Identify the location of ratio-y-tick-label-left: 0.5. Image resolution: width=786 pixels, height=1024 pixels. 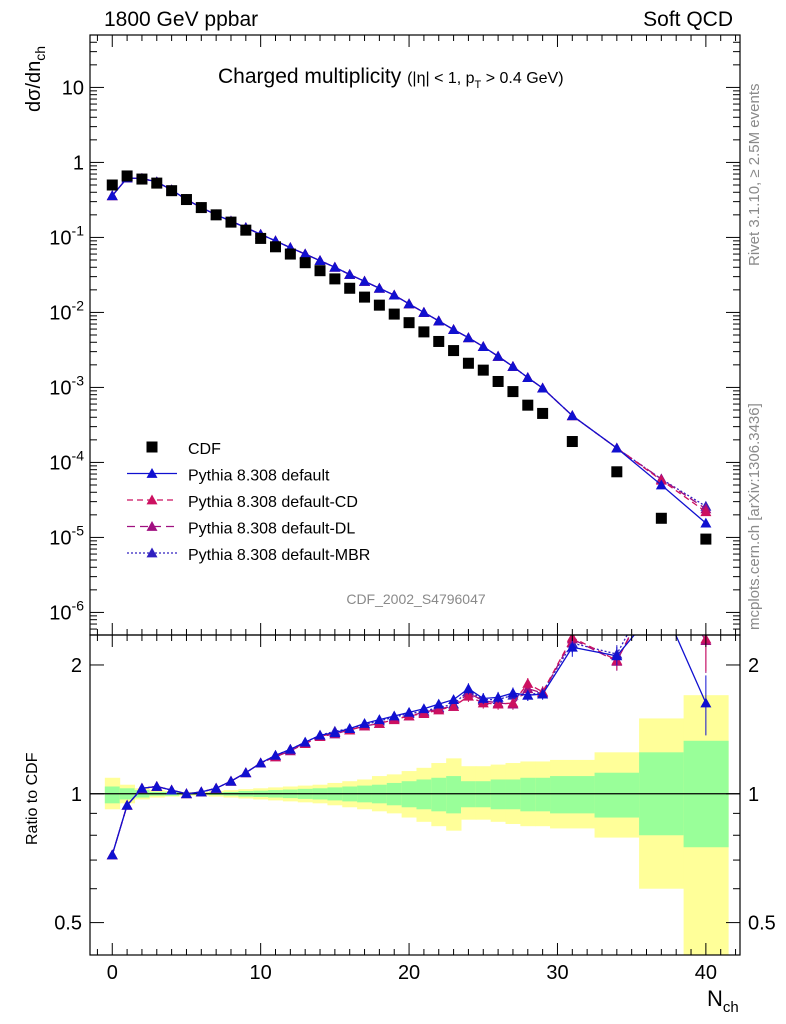
(68, 924).